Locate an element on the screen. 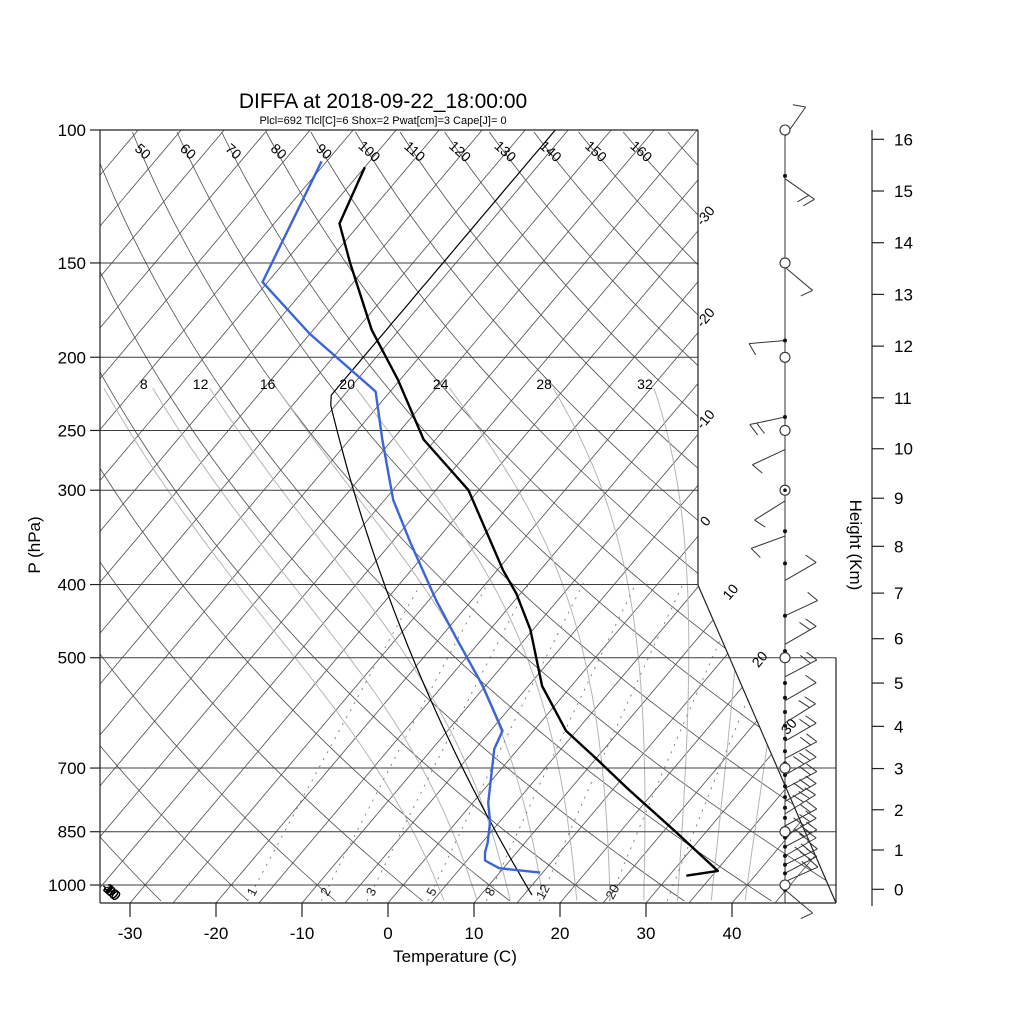  chart-title: DIFFA at 2018-09-22_18:00:00 is located at coordinates (383, 101).